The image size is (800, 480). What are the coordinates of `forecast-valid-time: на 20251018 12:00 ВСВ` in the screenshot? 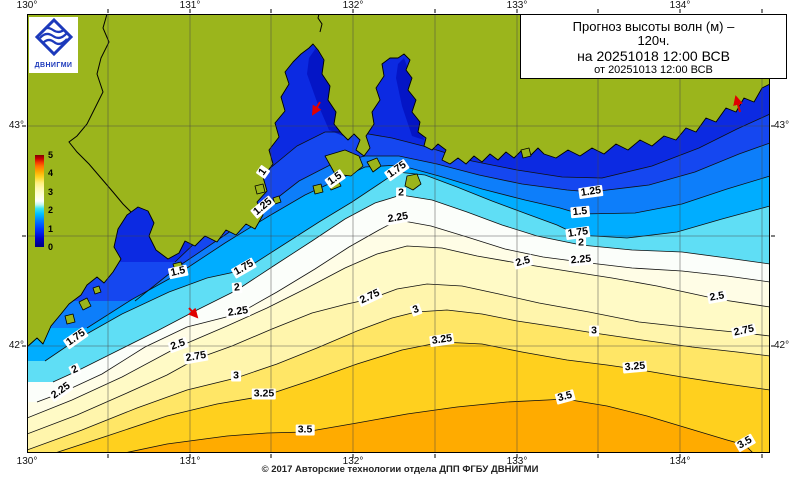 It's located at (653, 56).